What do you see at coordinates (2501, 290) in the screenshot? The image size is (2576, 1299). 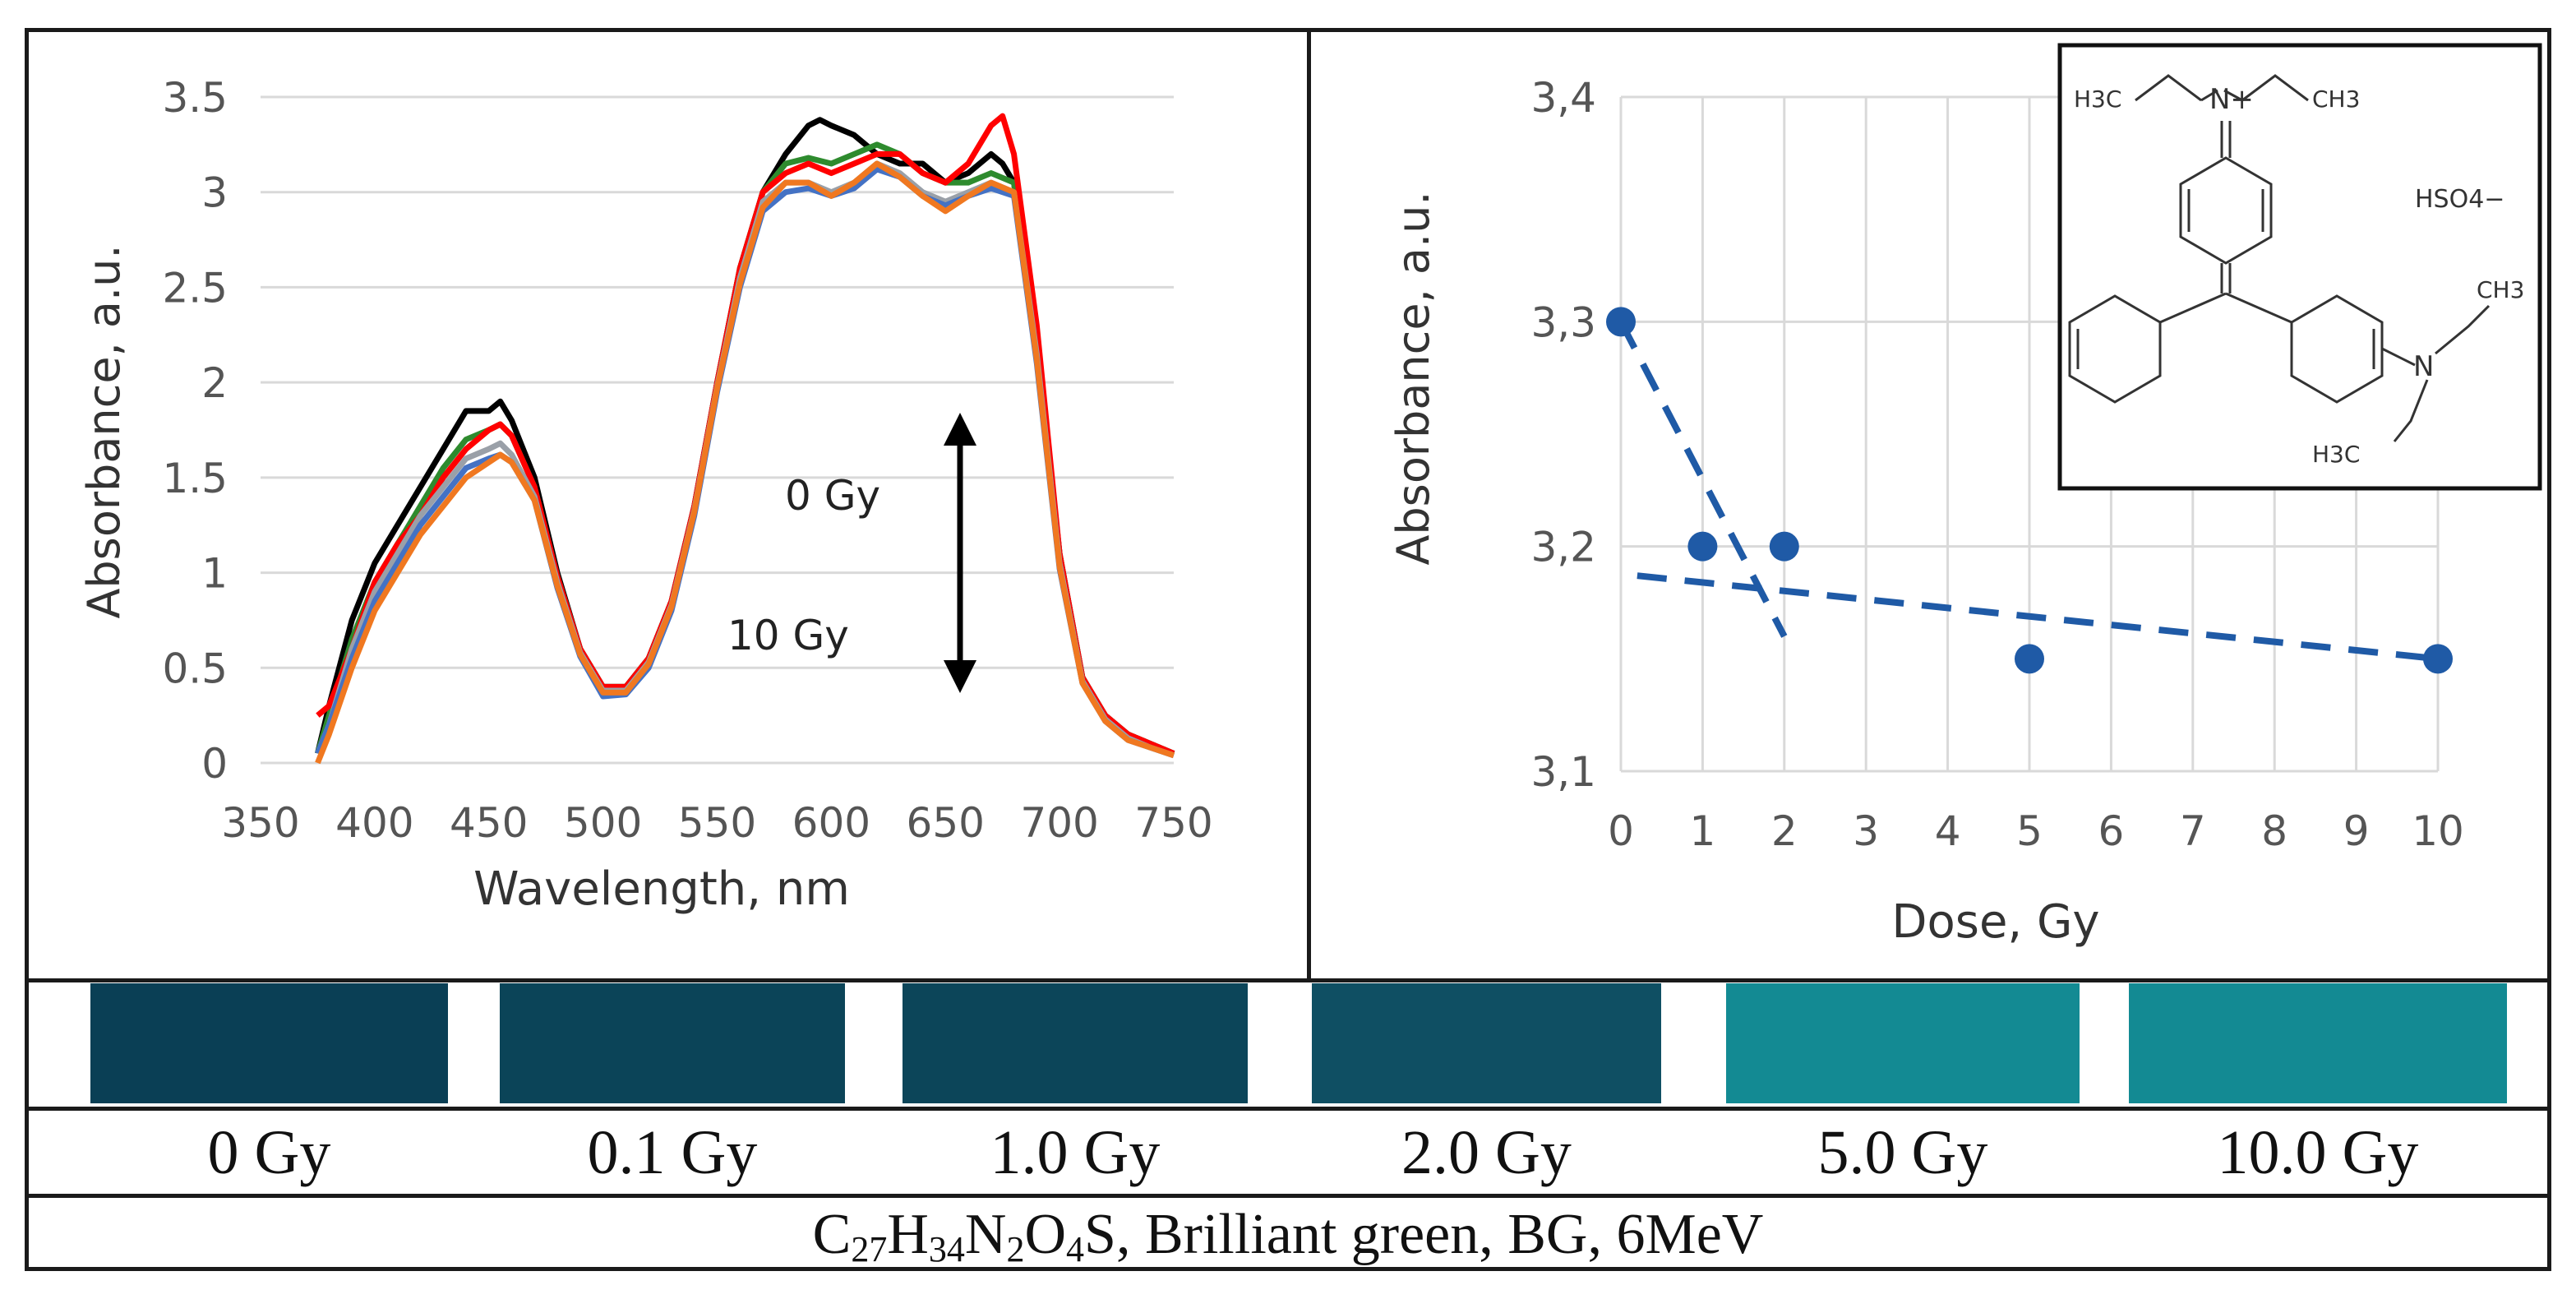 I see `structure-label-ch3-right: CH3` at bounding box center [2501, 290].